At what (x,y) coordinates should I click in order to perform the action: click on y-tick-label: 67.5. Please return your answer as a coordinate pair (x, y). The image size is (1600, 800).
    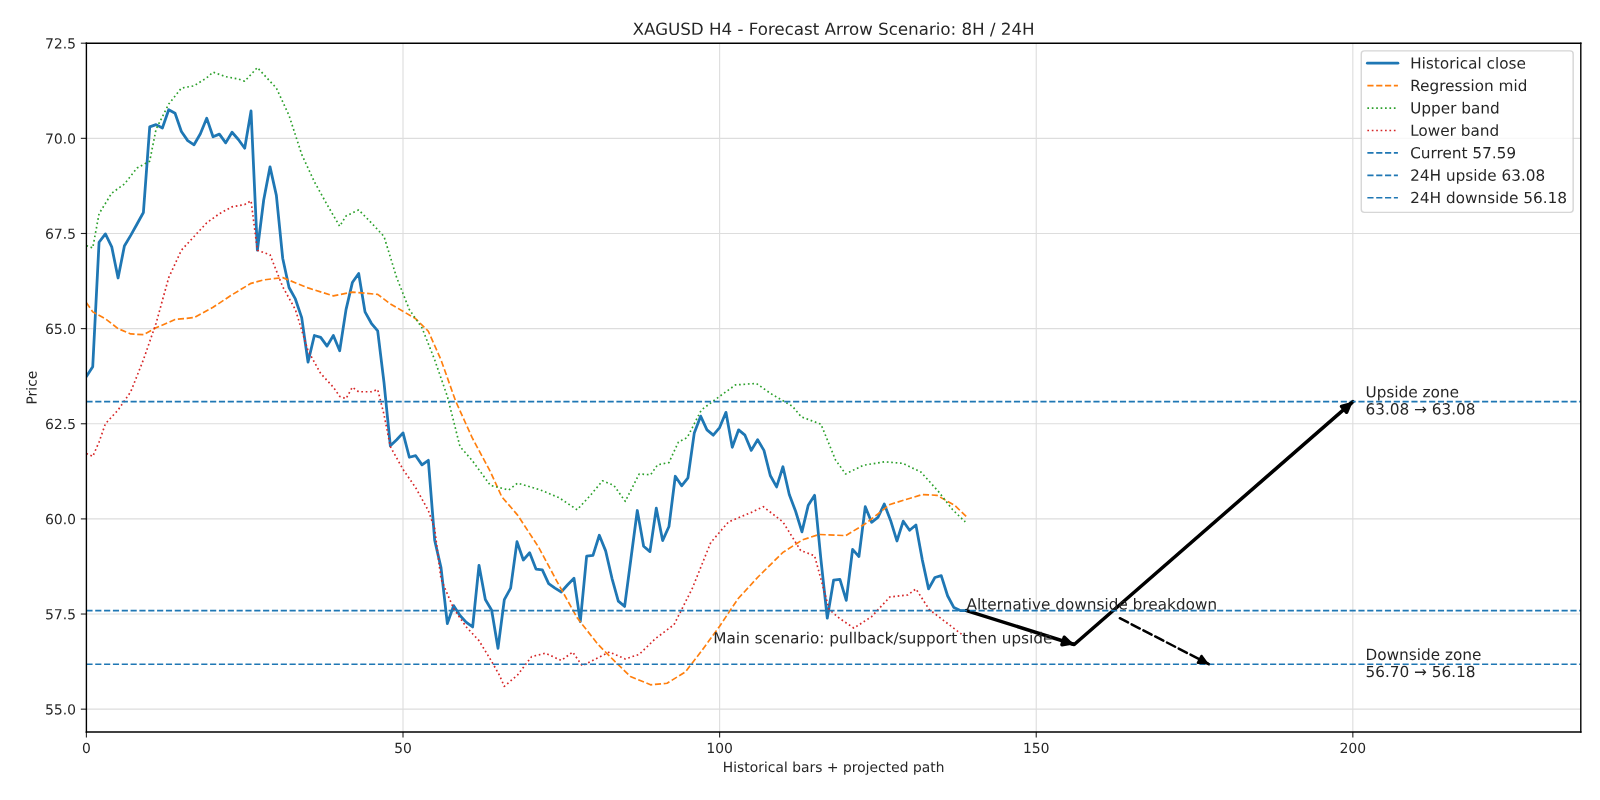
    Looking at the image, I should click on (60, 233).